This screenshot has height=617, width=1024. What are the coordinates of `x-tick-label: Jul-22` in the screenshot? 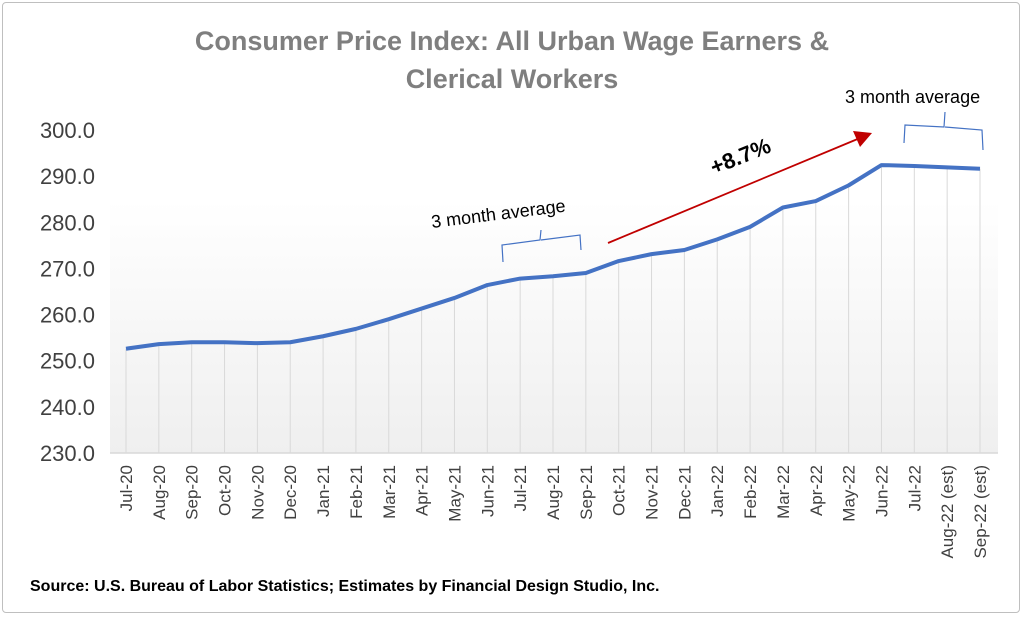 It's located at (914, 488).